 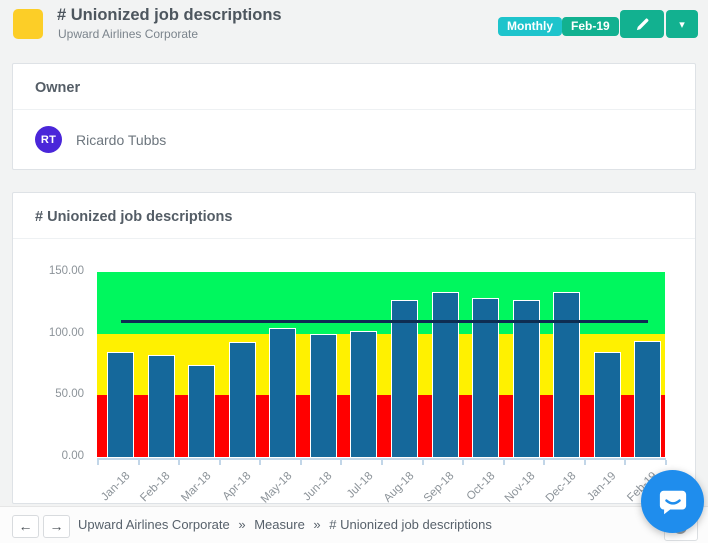 I want to click on x-axis-label: May-18, so click(x=276, y=488).